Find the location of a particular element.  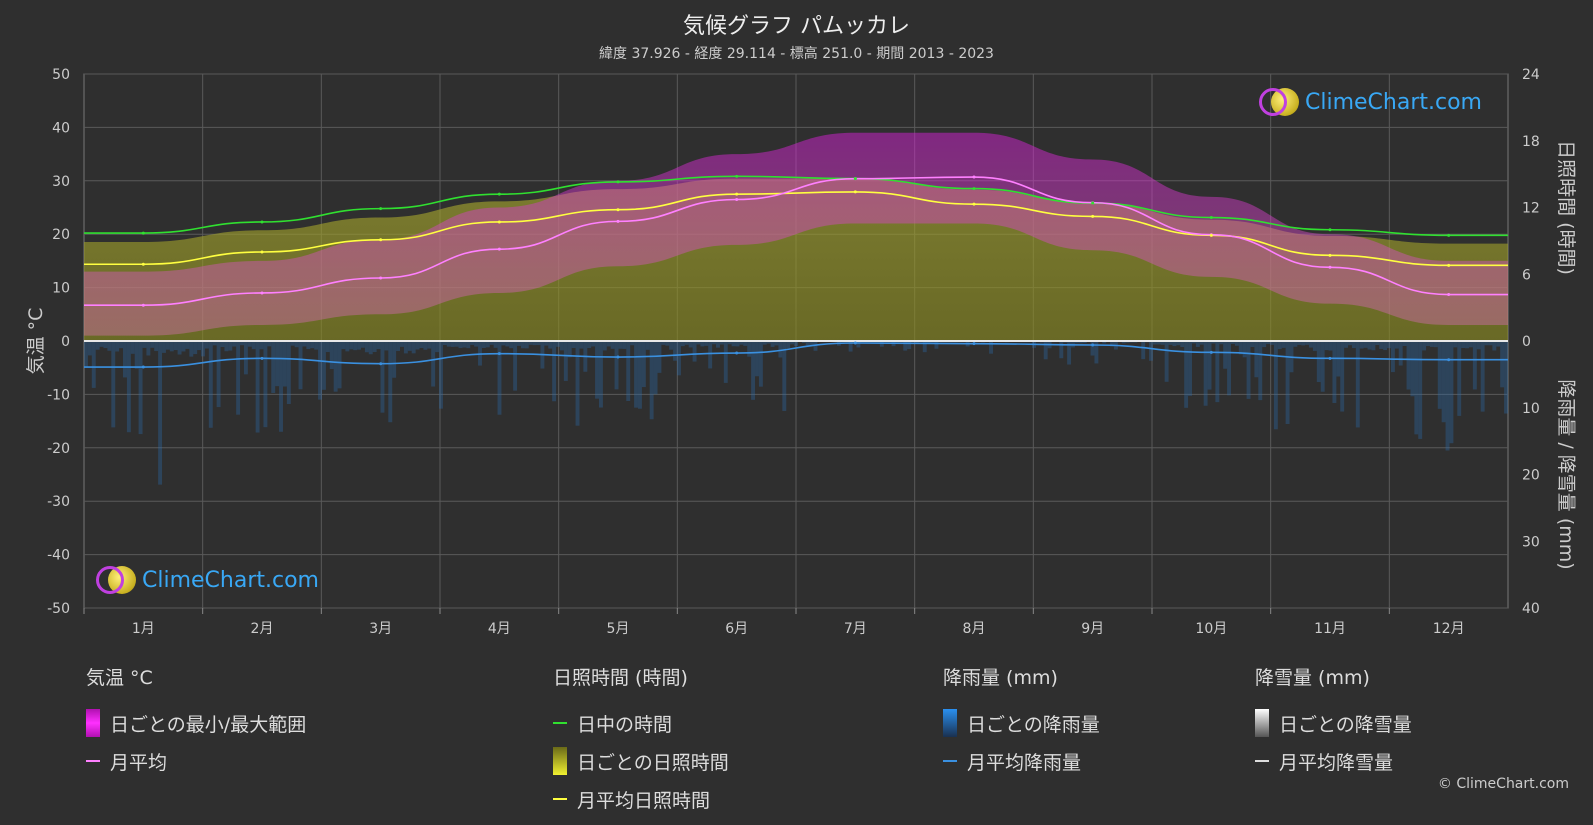

legend-item: 月平均 is located at coordinates (196, 761).